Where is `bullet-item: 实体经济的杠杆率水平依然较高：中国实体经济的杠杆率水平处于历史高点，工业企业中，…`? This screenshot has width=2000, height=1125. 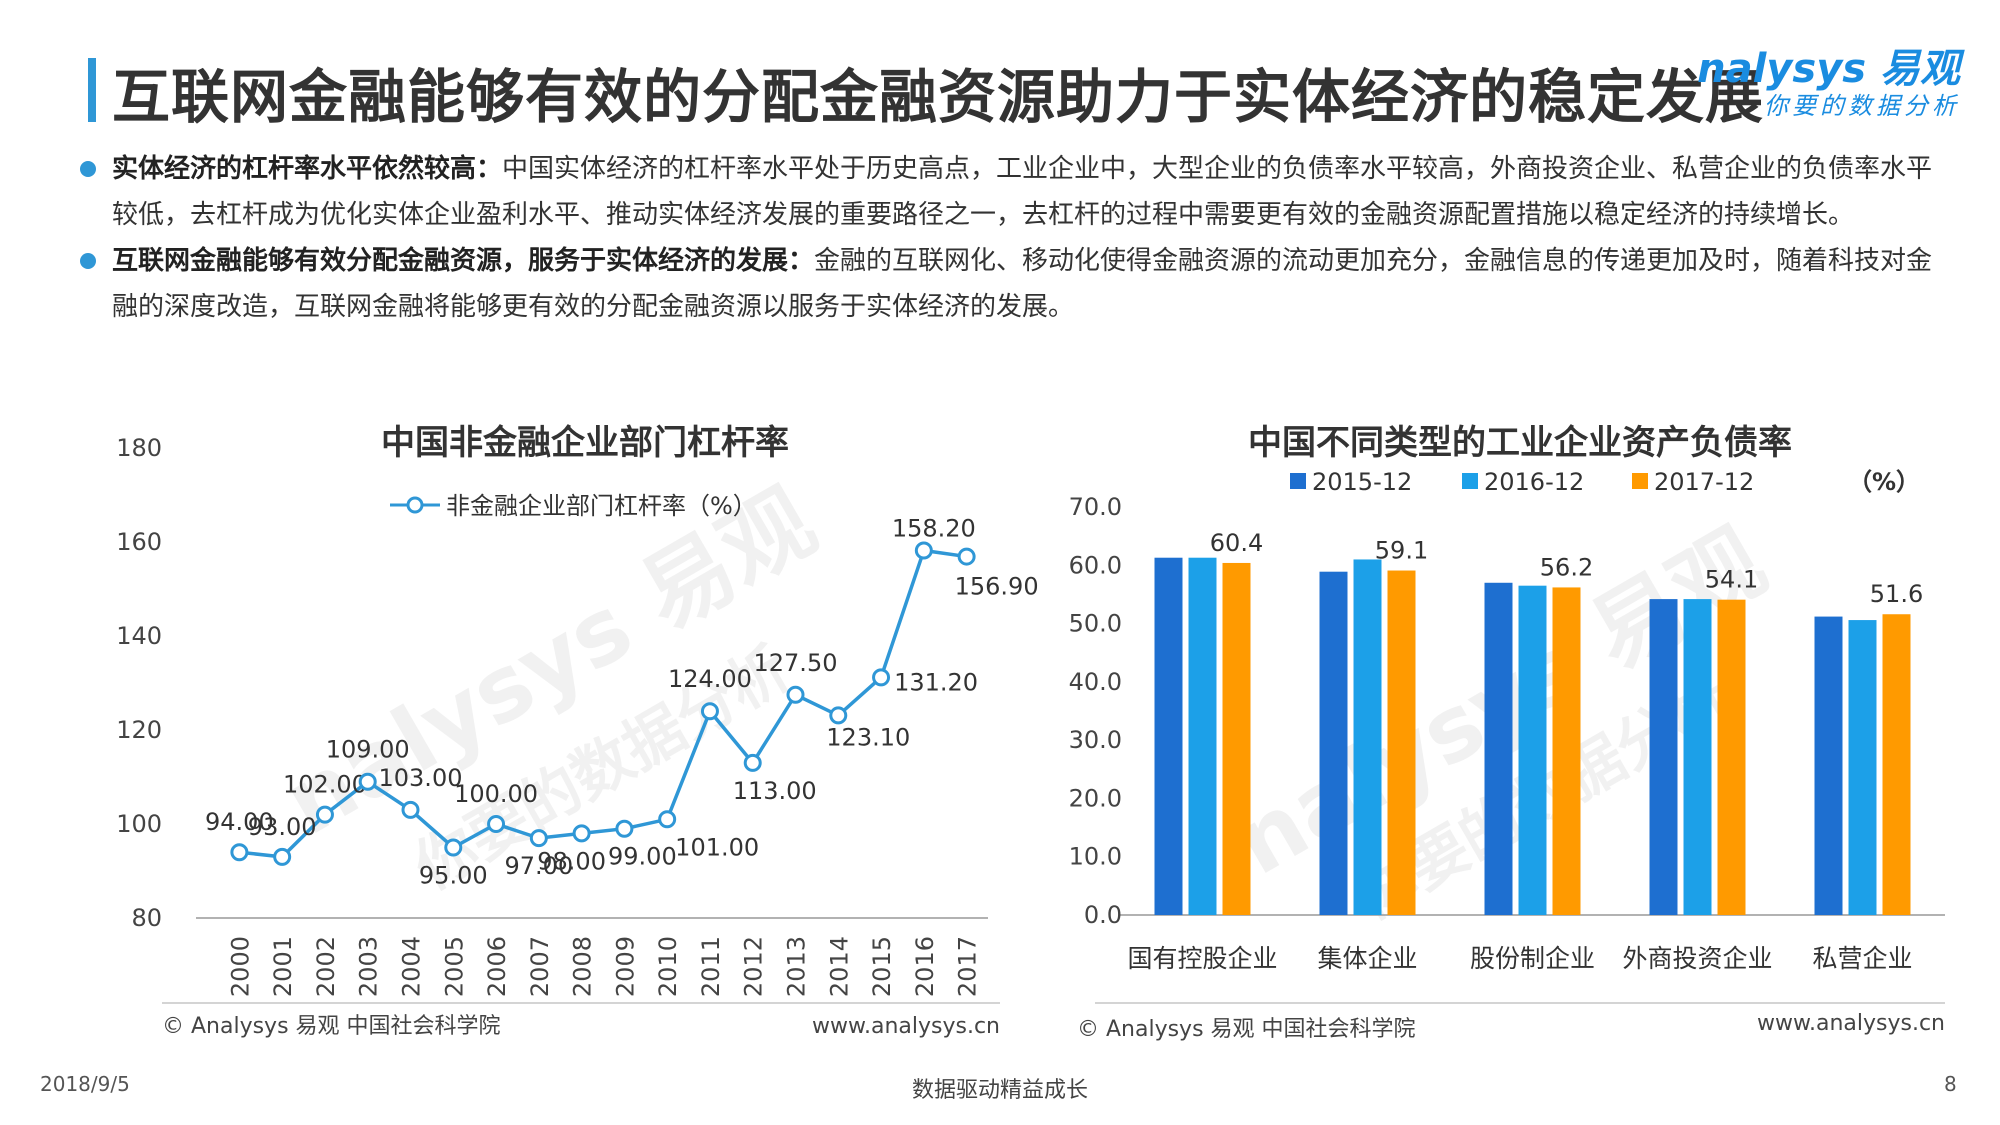
bullet-item: 实体经济的杠杆率水平依然较高：中国实体经济的杠杆率水平处于历史高点，工业企业中，… is located at coordinates (1015, 192).